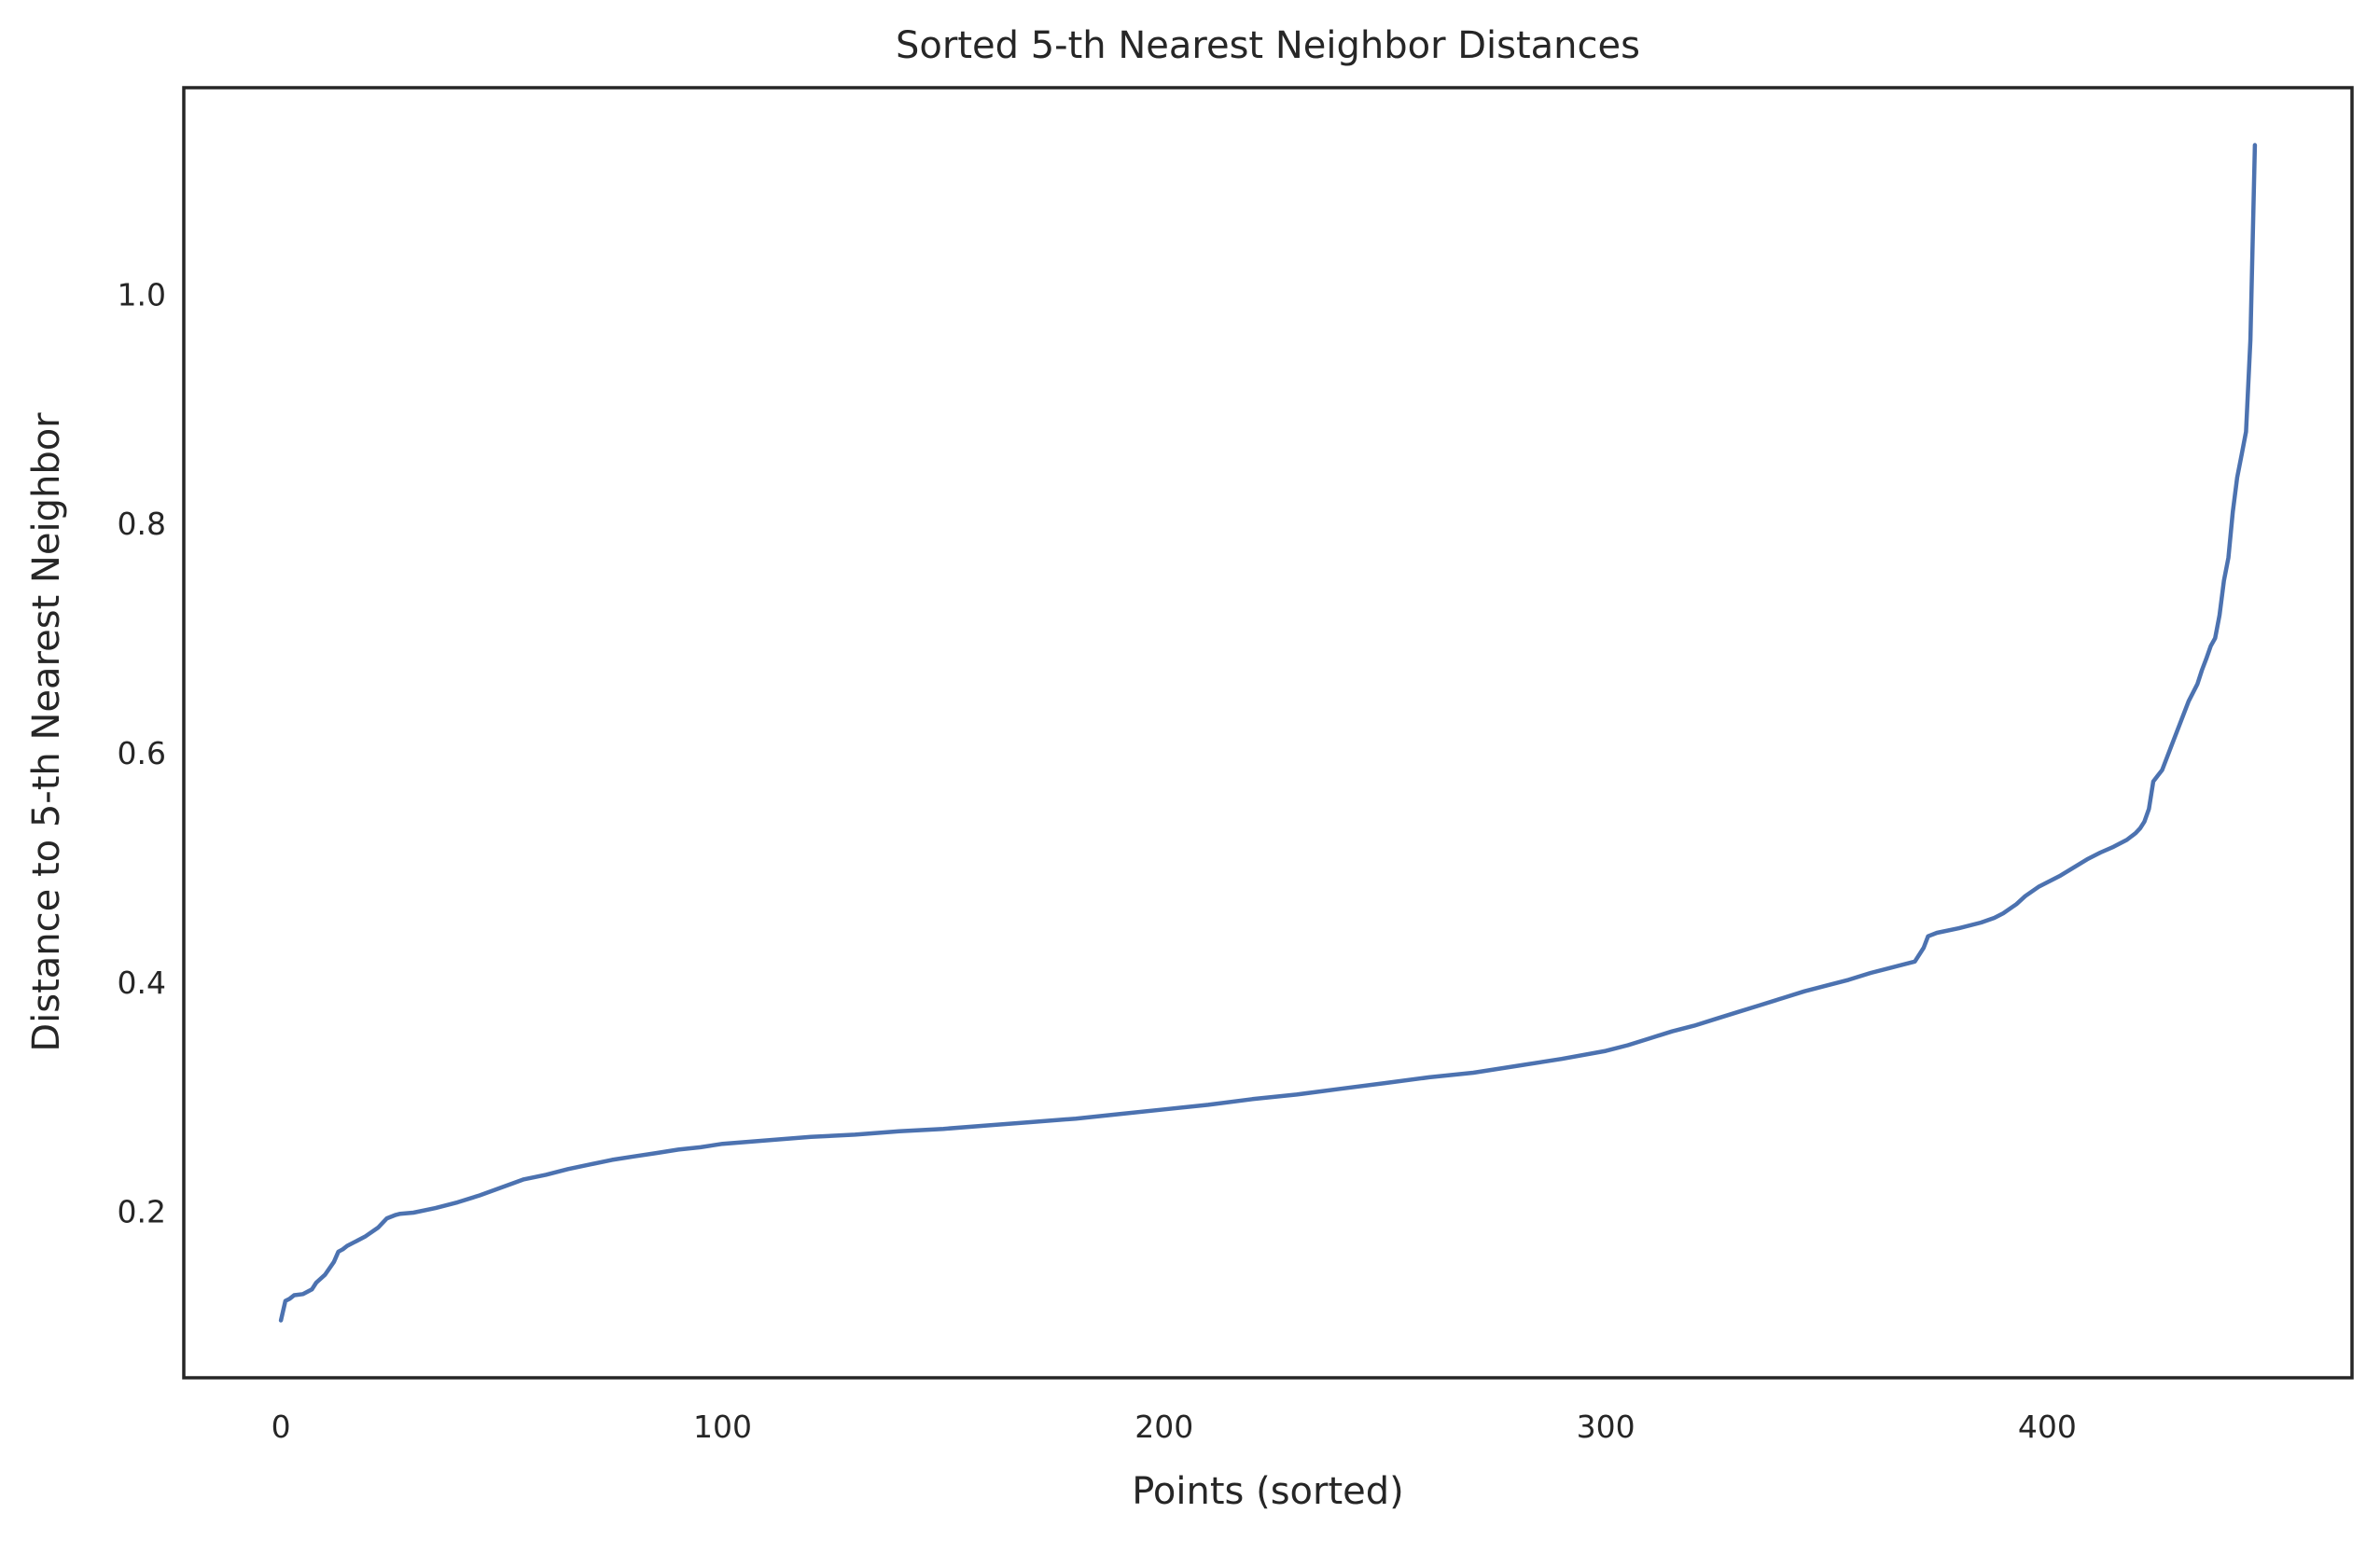  I want to click on y-tick-label: 0.4, so click(142, 983).